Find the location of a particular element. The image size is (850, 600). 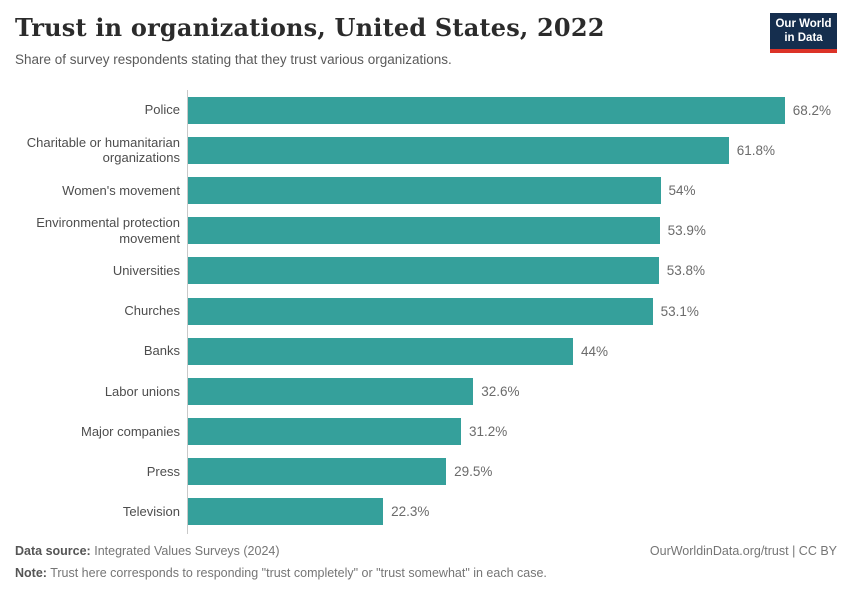

bar-track: 54% is located at coordinates (515, 190).